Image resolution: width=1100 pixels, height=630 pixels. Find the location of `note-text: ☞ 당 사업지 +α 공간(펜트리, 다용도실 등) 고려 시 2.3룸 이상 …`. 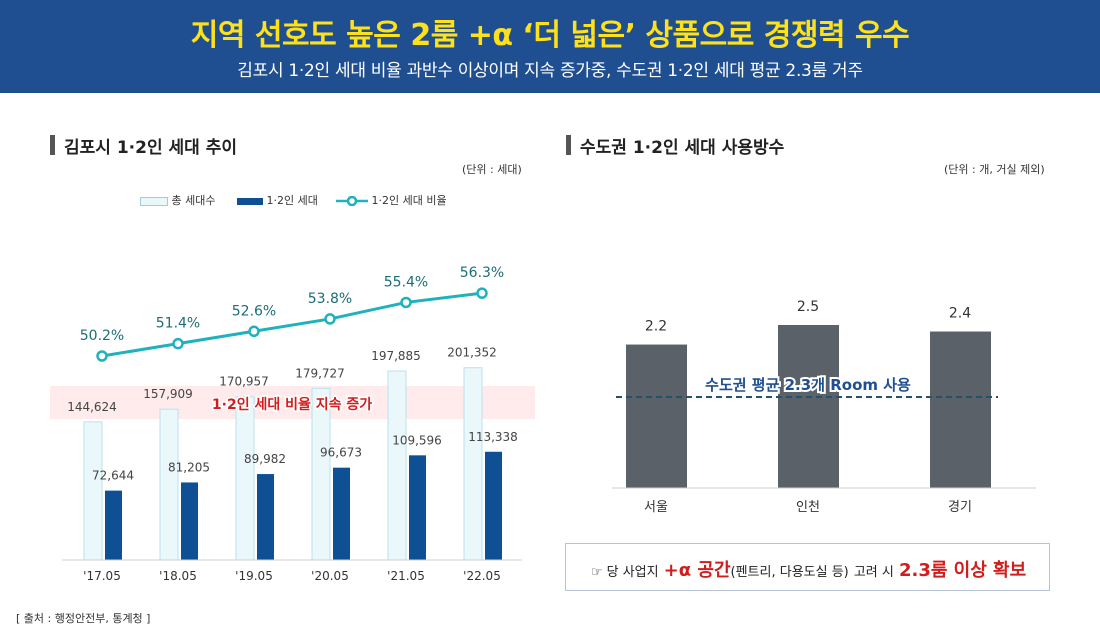

note-text: ☞ 당 사업지 +α 공간(펜트리, 다용도실 등) 고려 시 2.3룸 이상 … is located at coordinates (808, 570).